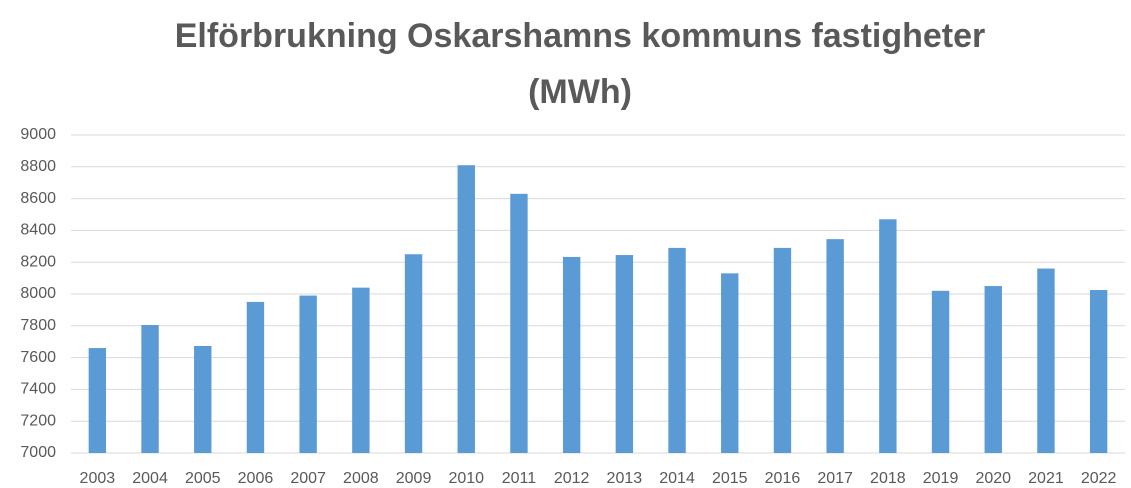  I want to click on y-tick-label: 8200, so click(38, 261).